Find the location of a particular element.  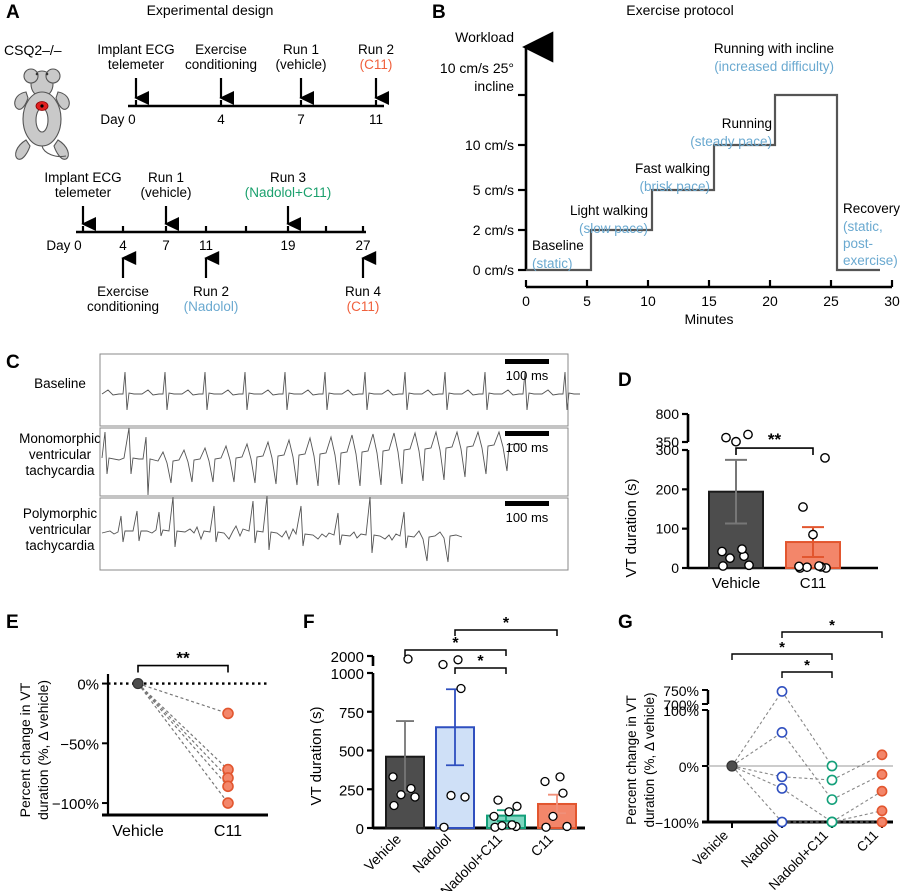

e-yticklabel: −50% is located at coordinates (79, 744).